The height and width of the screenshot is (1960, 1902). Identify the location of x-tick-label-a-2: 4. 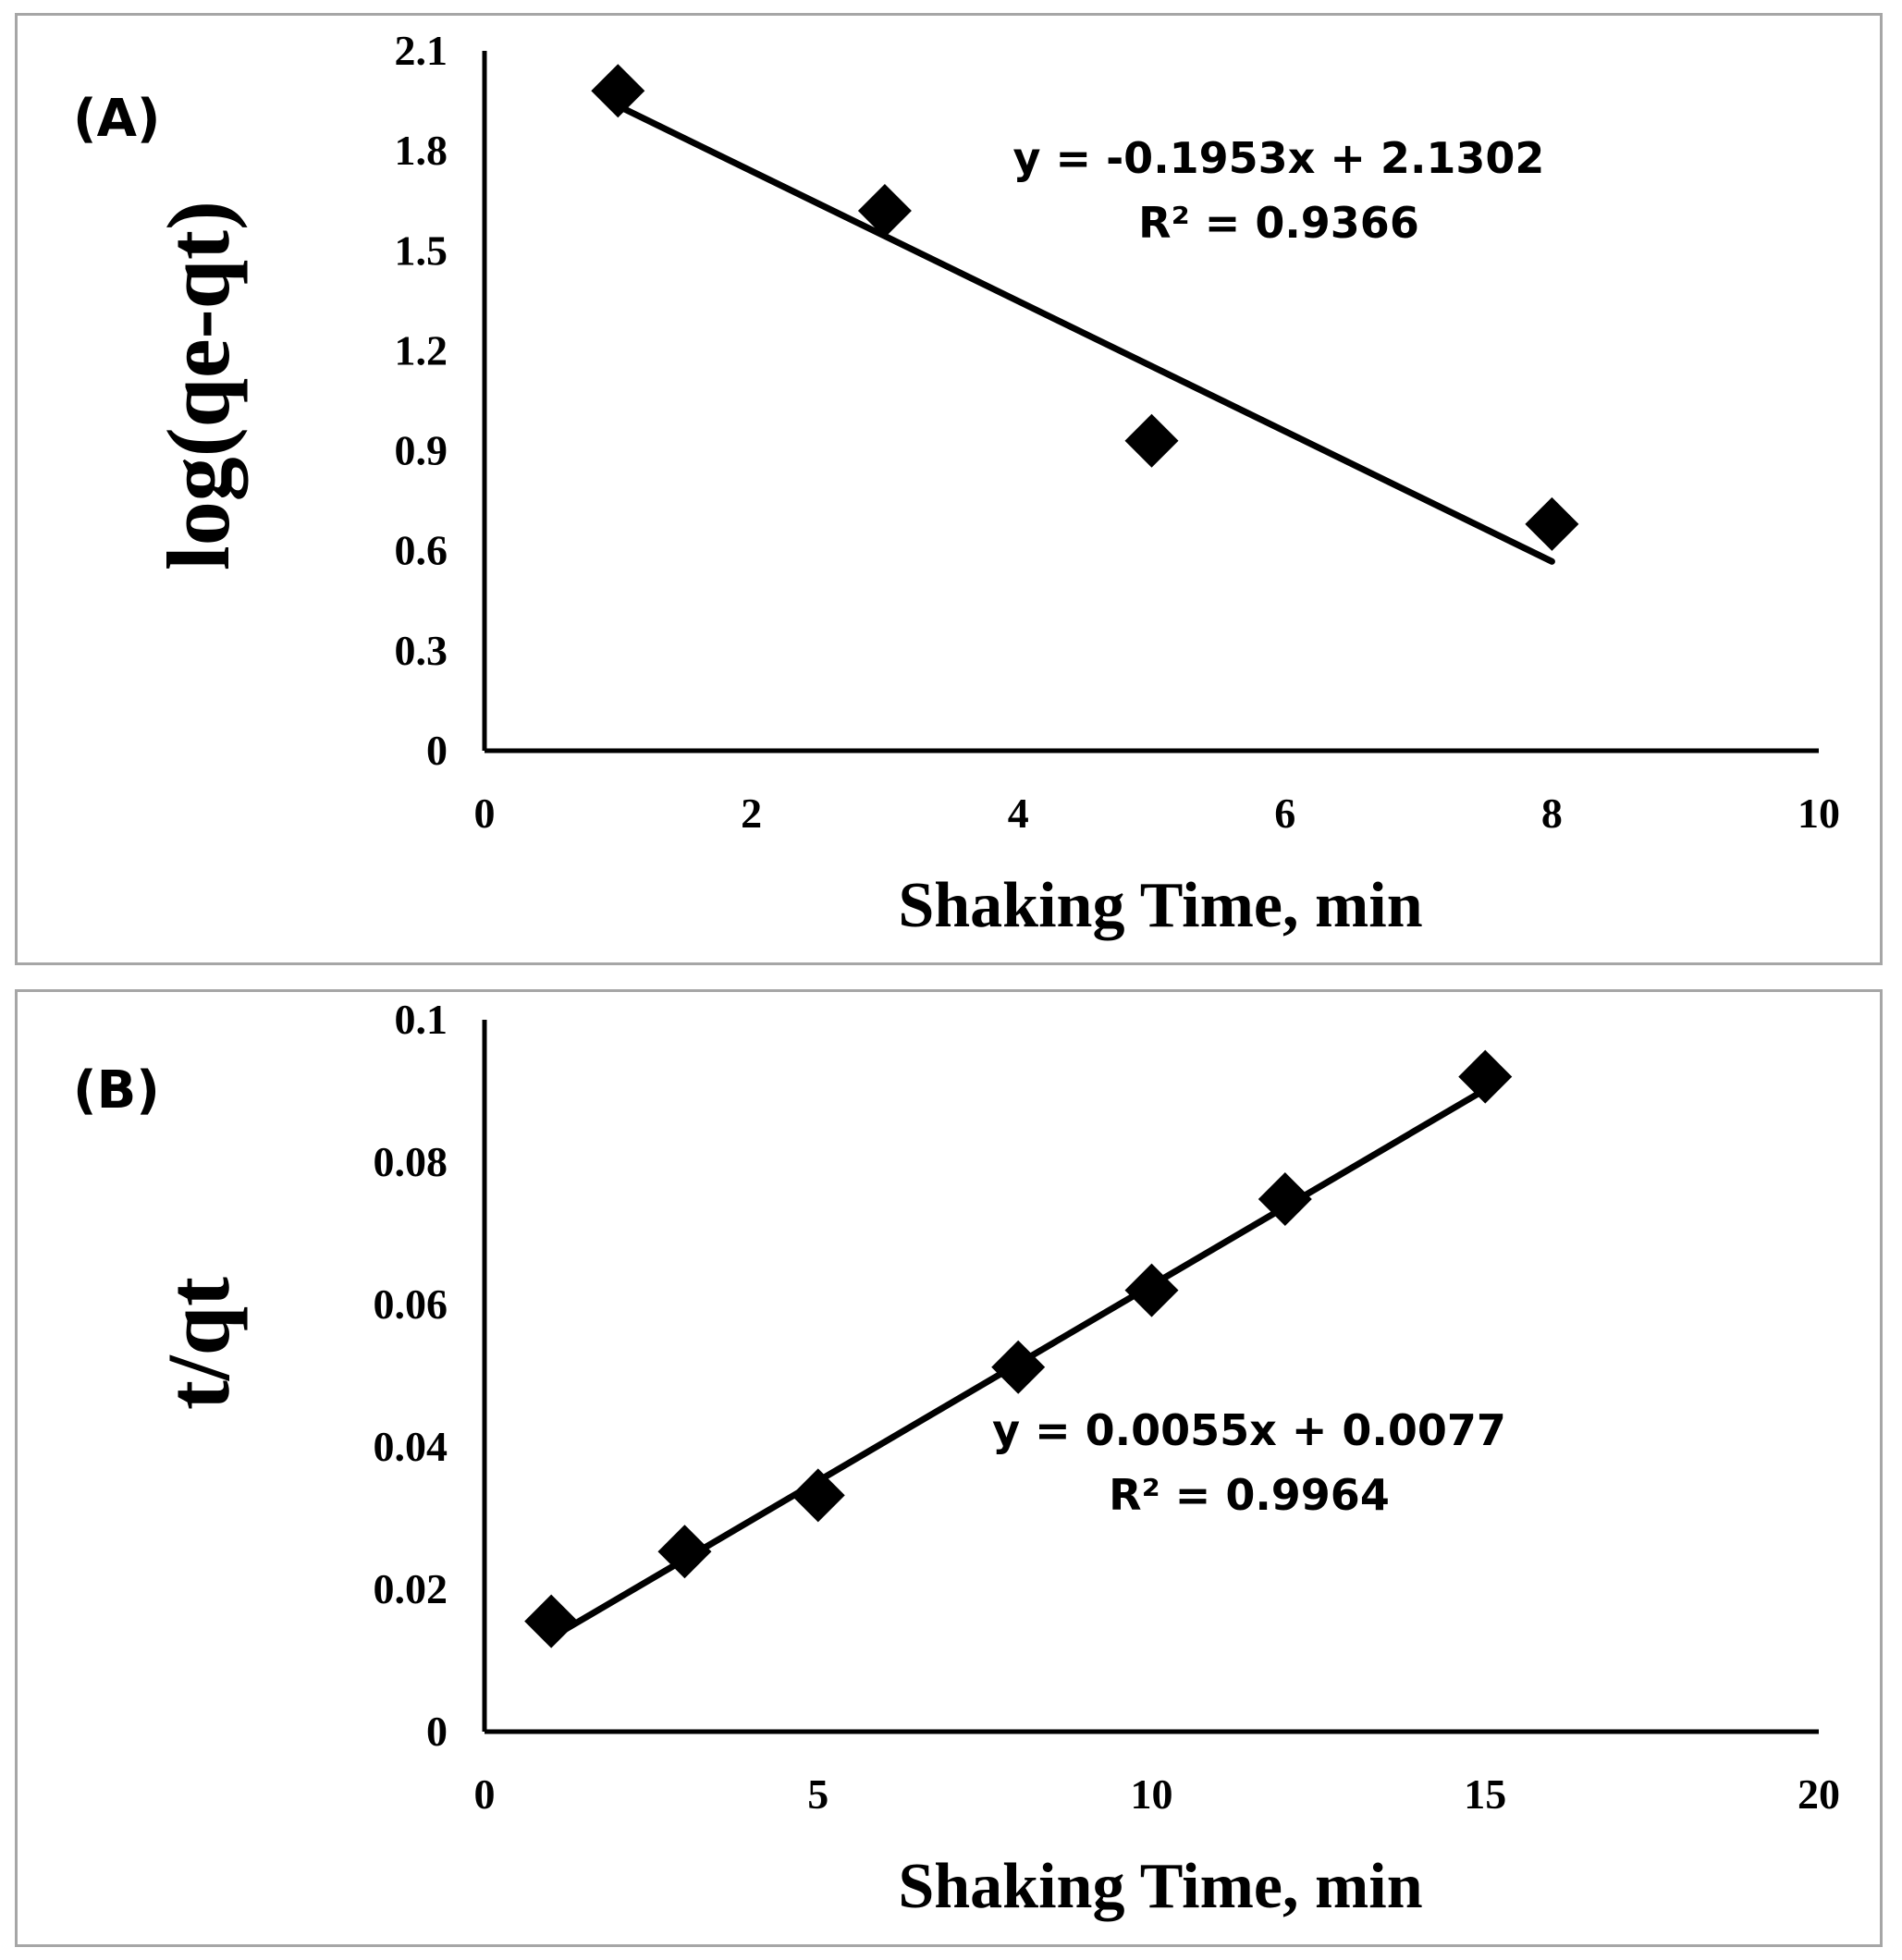
(1018, 813).